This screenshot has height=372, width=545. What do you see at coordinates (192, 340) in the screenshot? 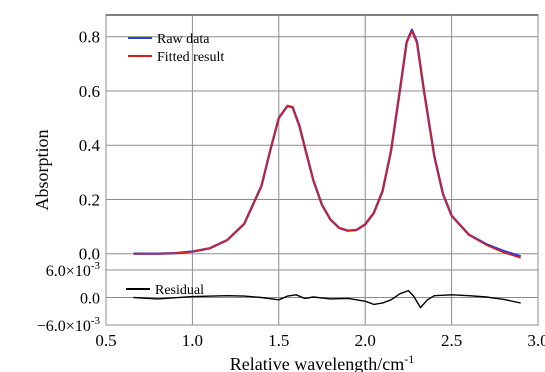
I see `x-tick-label: 1.0` at bounding box center [192, 340].